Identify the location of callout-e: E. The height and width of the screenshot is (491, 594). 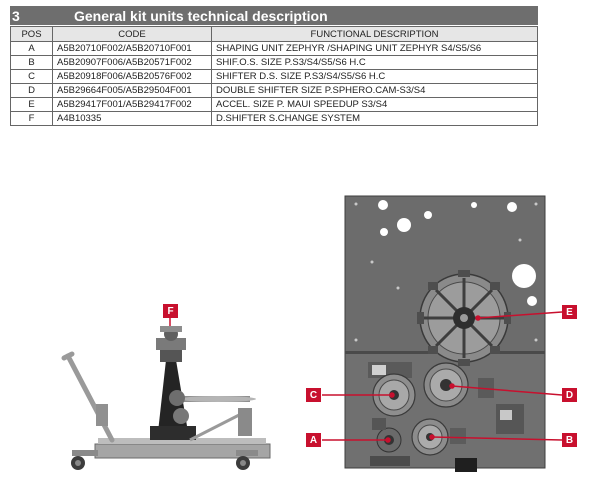
(569, 312).